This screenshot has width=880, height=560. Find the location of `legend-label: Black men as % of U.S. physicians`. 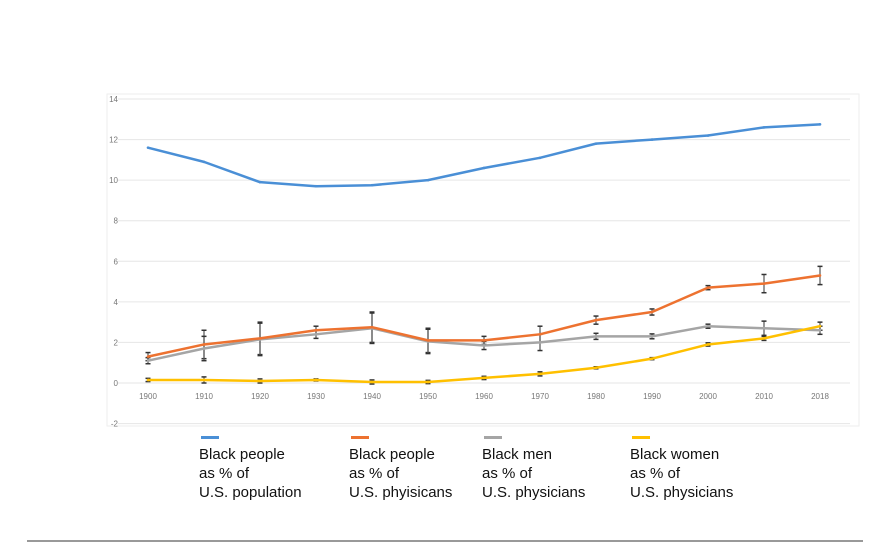

legend-label: Black men as % of U.S. physicians is located at coordinates (533, 473).